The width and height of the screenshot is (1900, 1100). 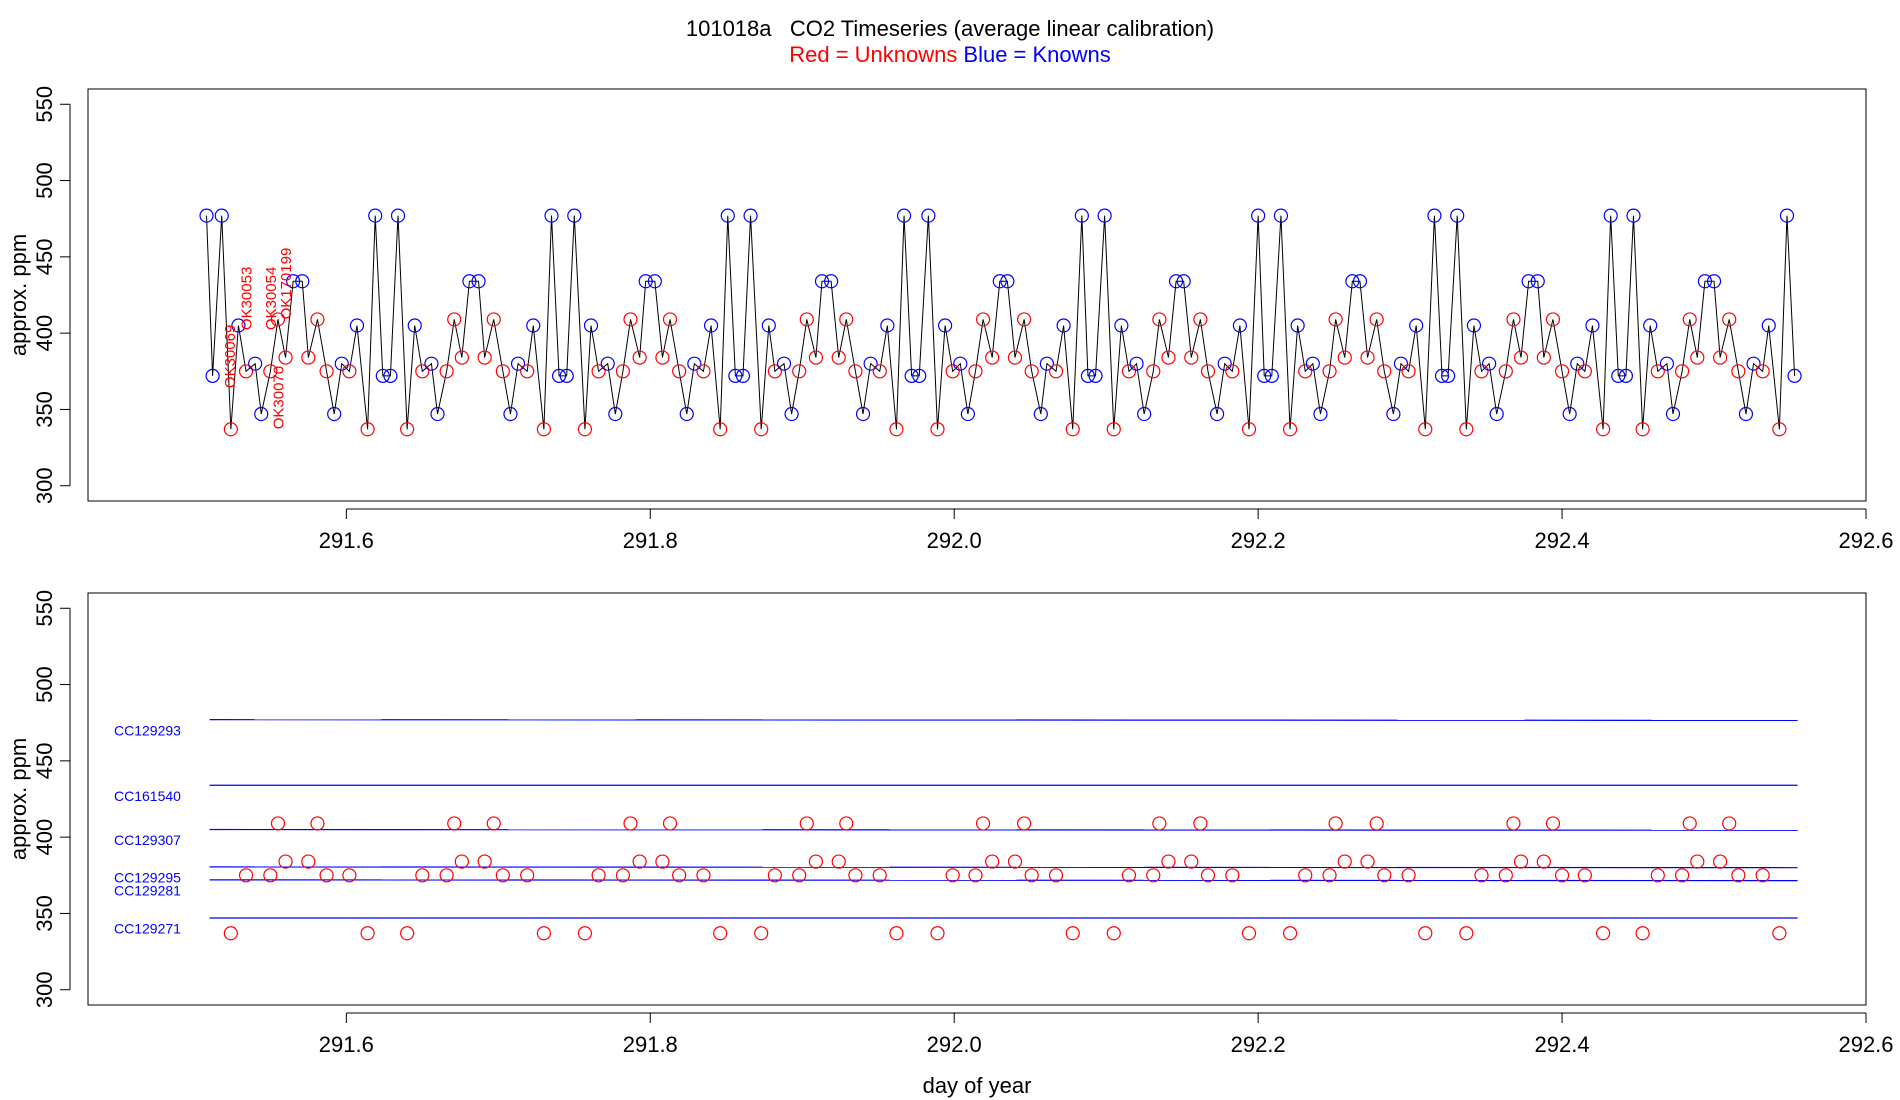 I want to click on y-tick-label: 500, so click(x=44, y=180).